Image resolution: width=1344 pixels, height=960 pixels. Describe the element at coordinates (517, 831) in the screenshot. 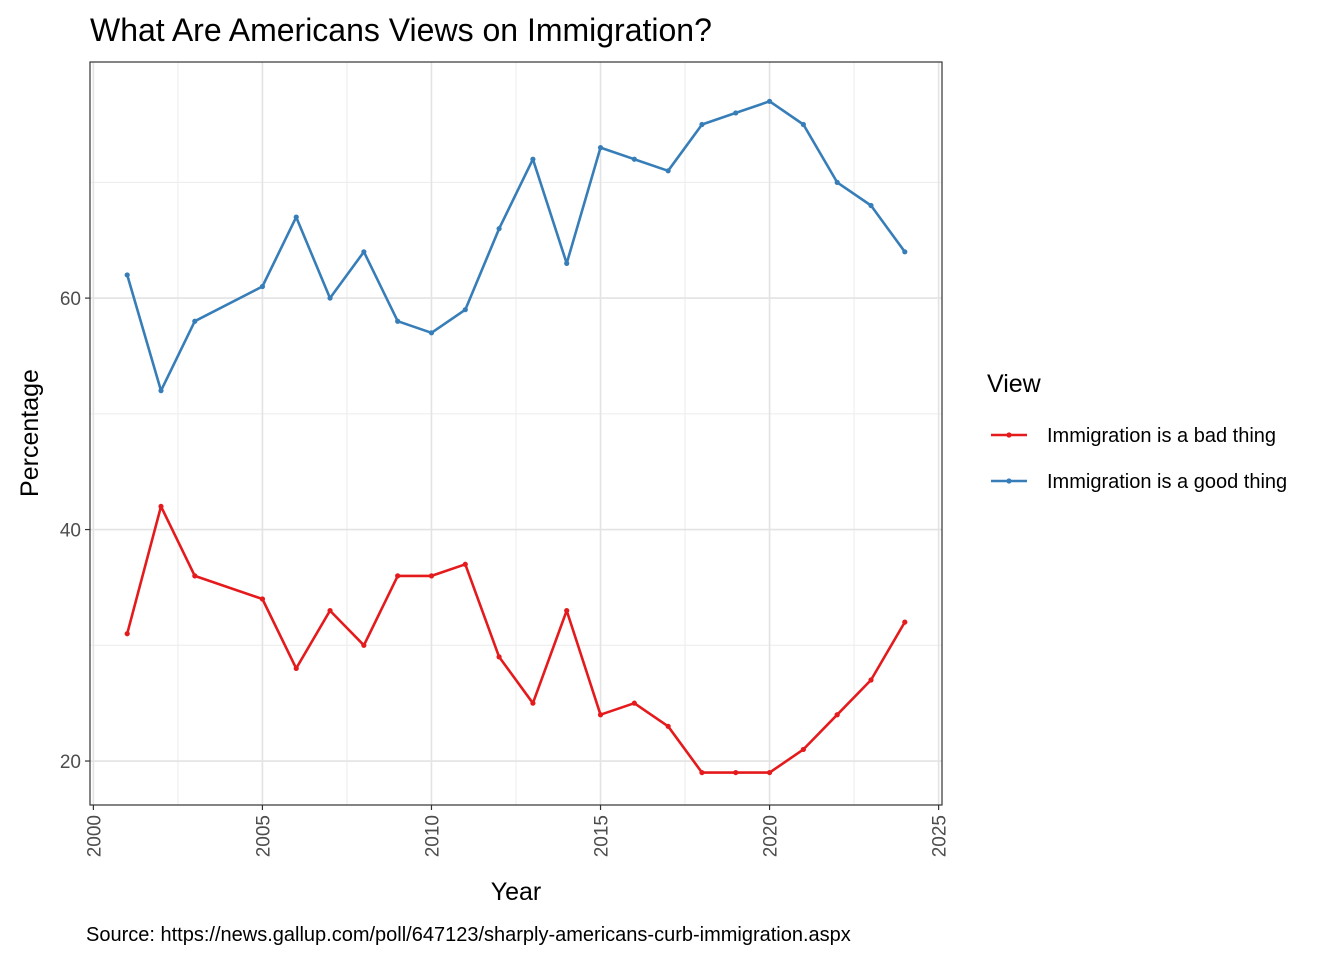

I see `x-axis: 2000 2005 2010 2015 2020 2025` at that location.